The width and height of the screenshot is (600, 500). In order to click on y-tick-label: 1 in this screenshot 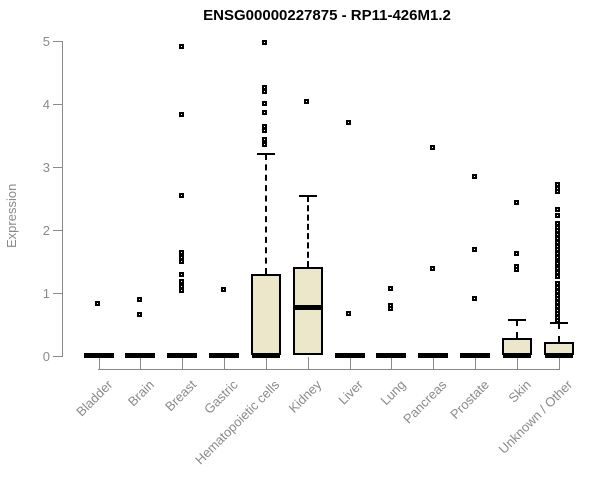, I will do `click(46, 293)`.